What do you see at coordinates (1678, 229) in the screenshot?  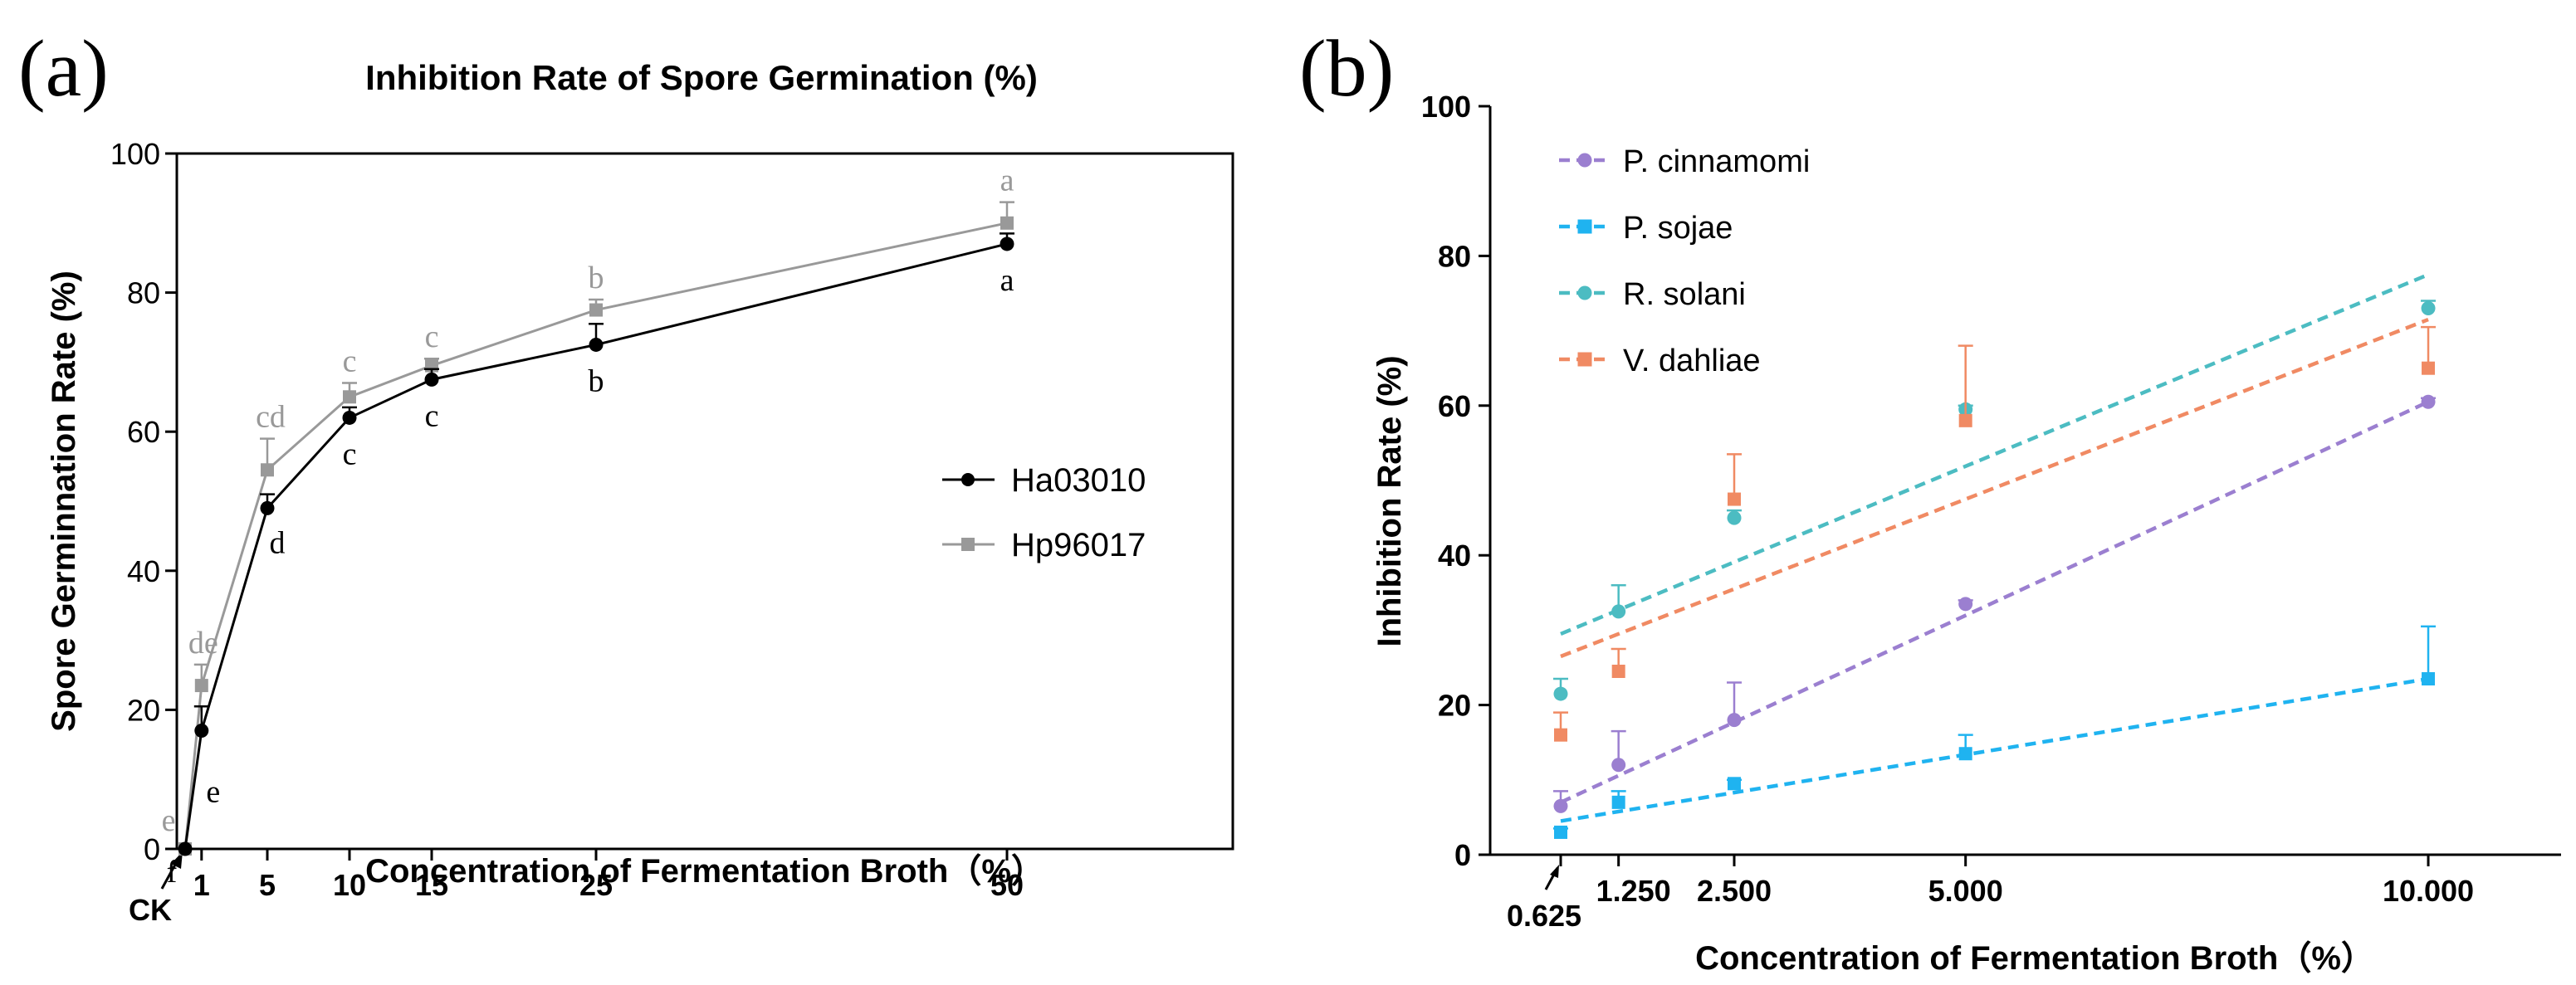 I see `panel-b-legend-label: P. sojae` at bounding box center [1678, 229].